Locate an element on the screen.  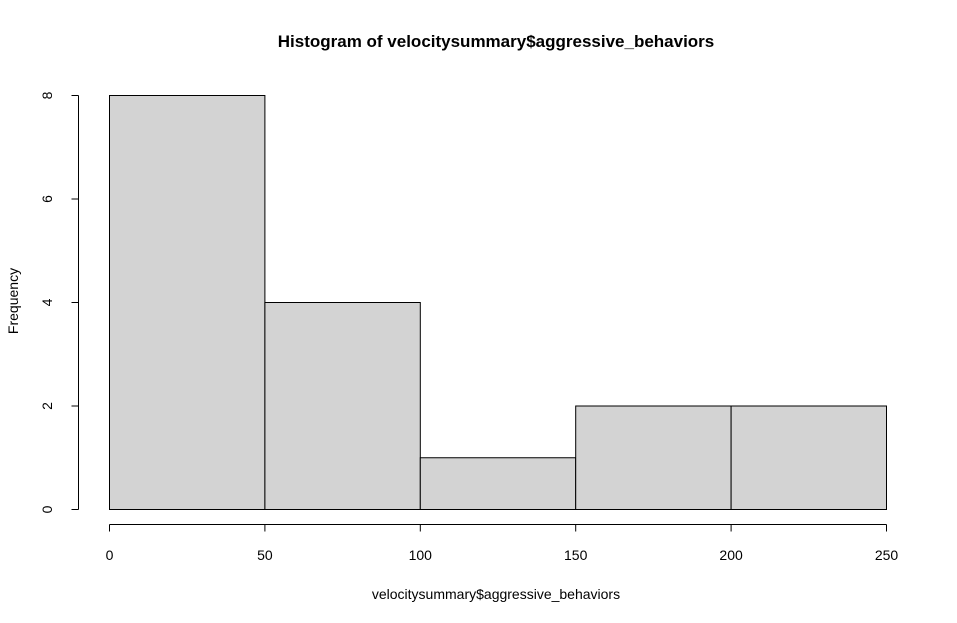
x-tick-label-3: 150 is located at coordinates (576, 555).